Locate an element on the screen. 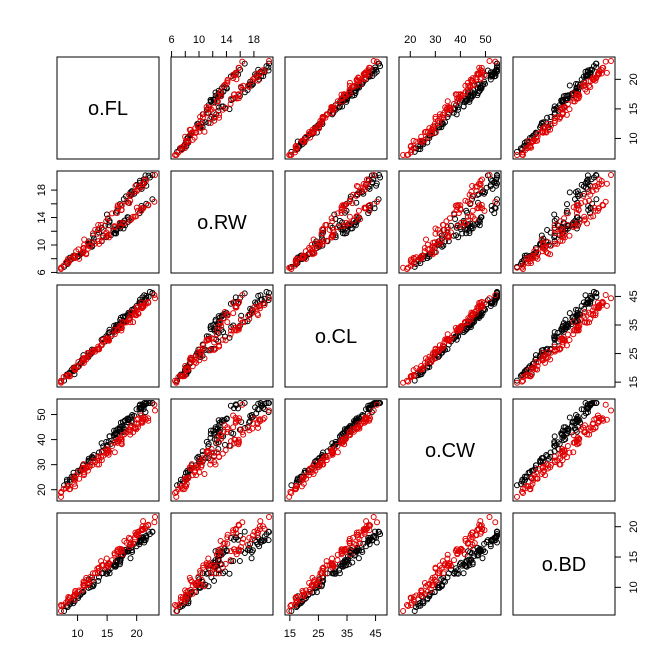 The width and height of the screenshot is (672, 672). panel-frame is located at coordinates (336, 108).